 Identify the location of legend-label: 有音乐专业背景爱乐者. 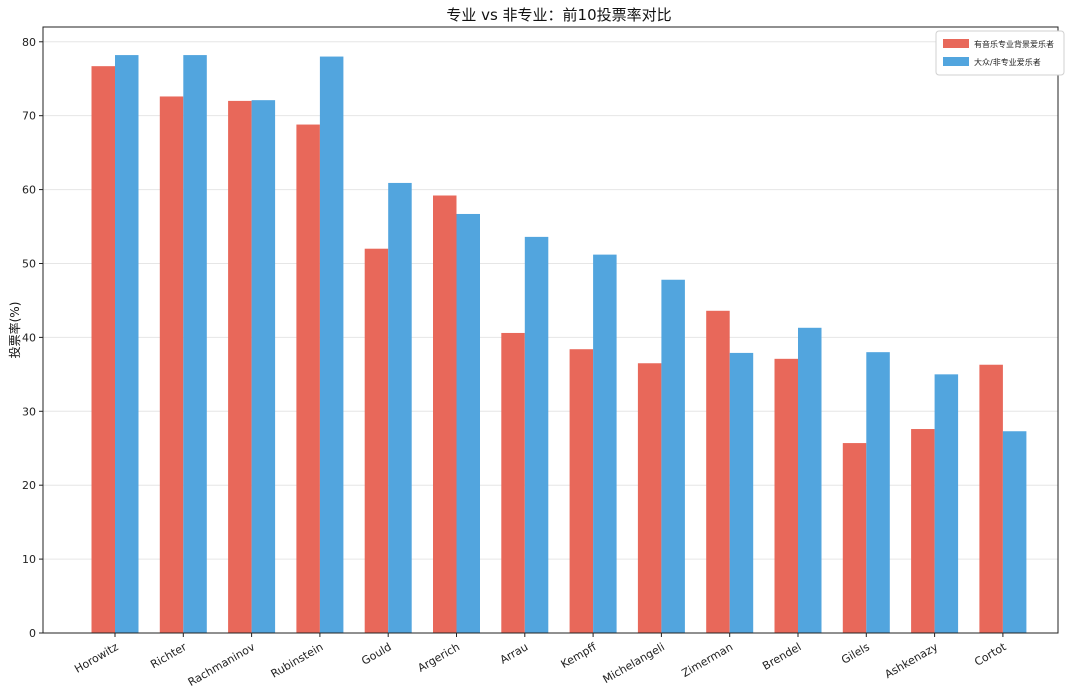
(1014, 44).